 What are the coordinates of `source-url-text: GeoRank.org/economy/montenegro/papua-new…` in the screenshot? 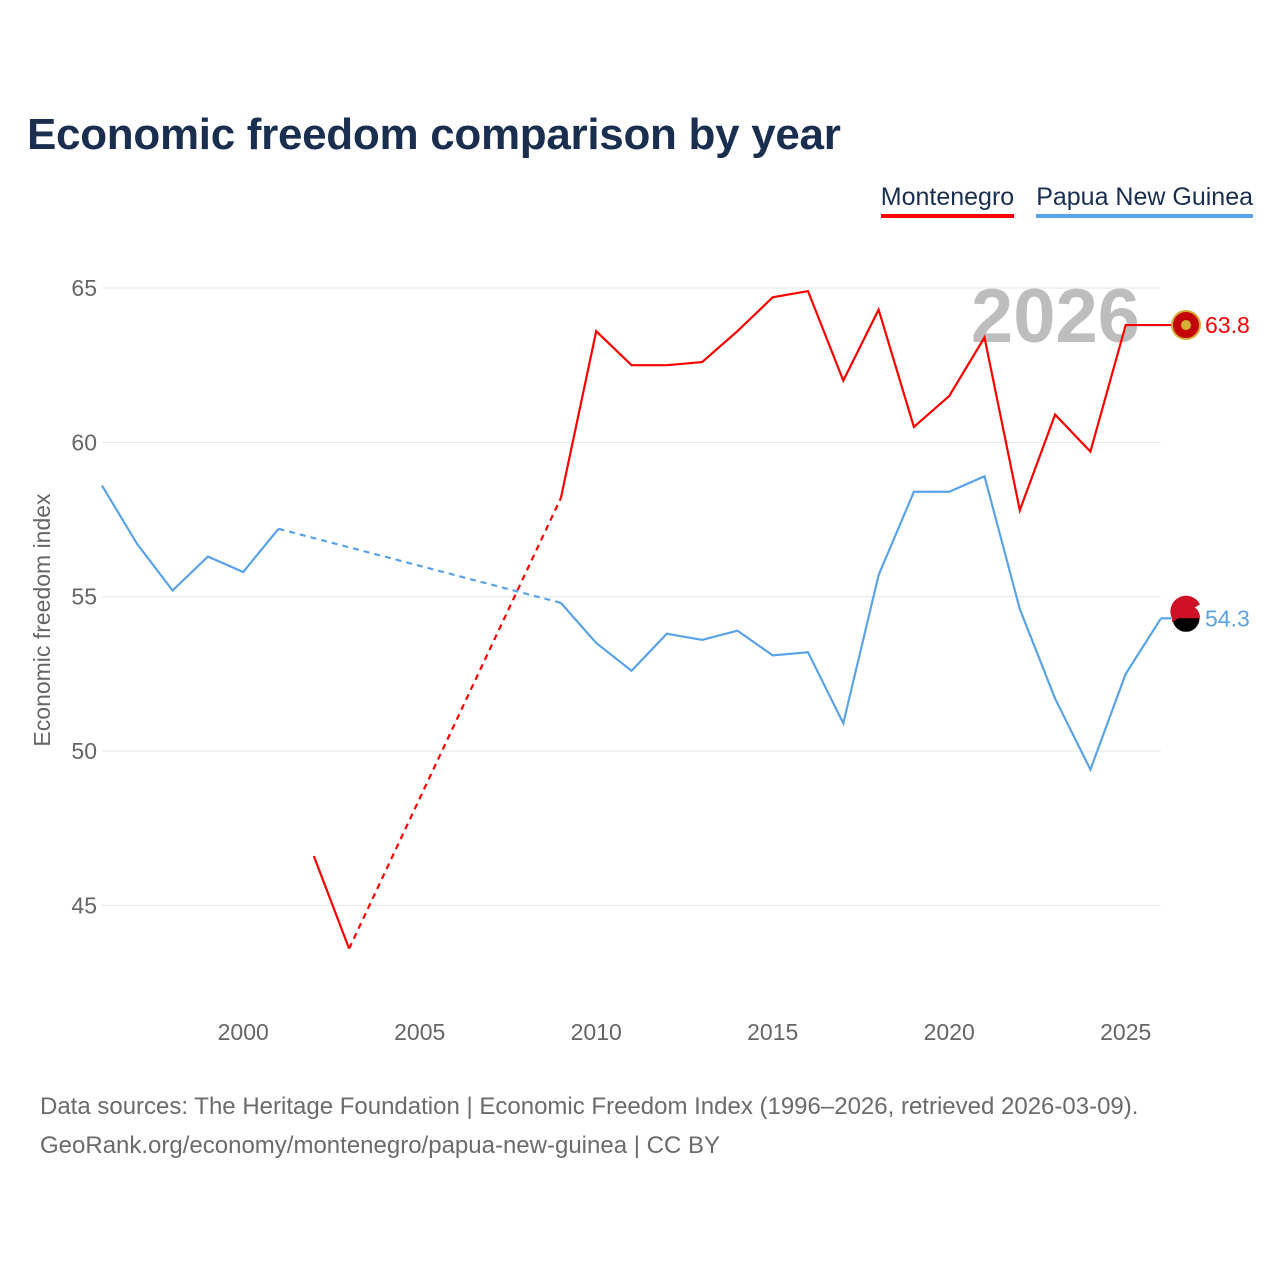 It's located at (380, 1145).